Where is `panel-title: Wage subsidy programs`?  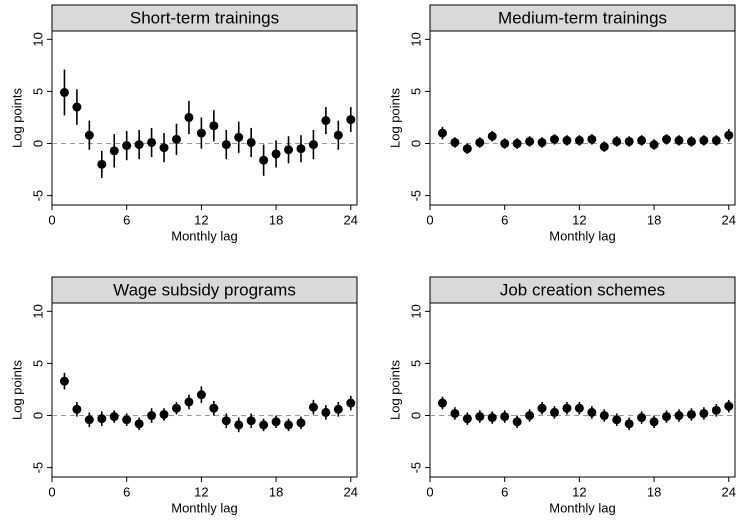 panel-title: Wage subsidy programs is located at coordinates (204, 289).